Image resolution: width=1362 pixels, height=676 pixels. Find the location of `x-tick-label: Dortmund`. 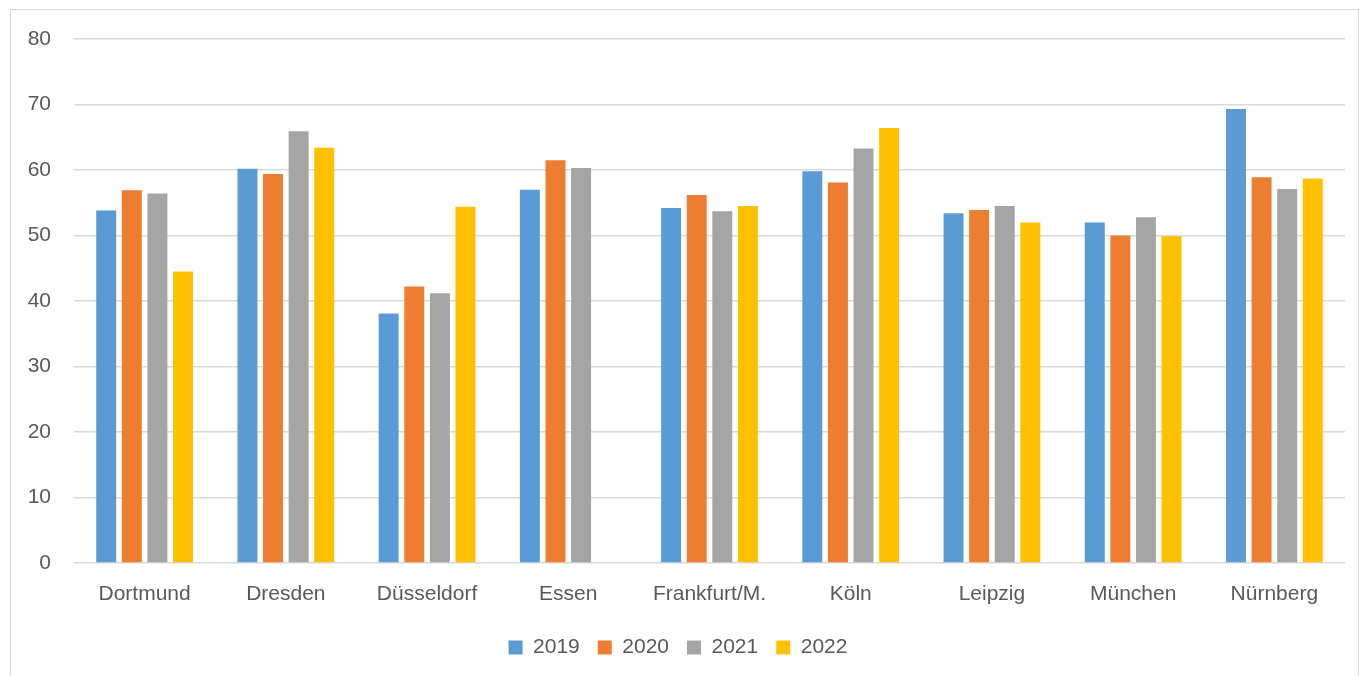

x-tick-label: Dortmund is located at coordinates (144, 593).